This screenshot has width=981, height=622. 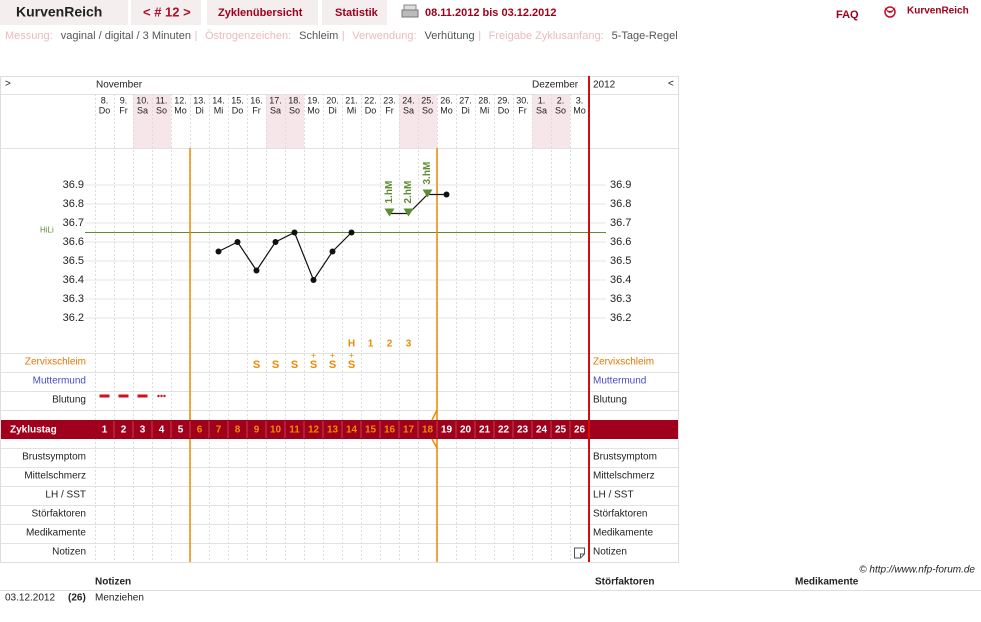 What do you see at coordinates (625, 457) in the screenshot?
I see `row-label-right: Brustsymptom` at bounding box center [625, 457].